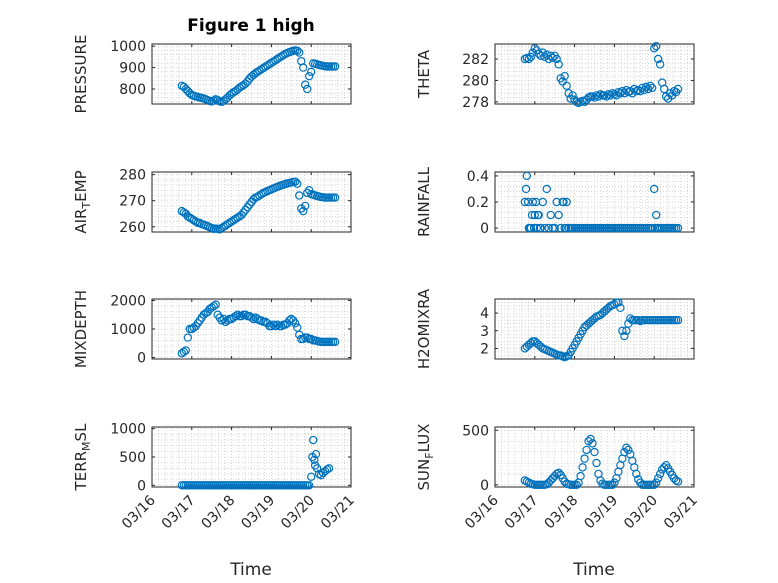 The image size is (778, 583). I want to click on x-tick-label: 03/20, so click(641, 513).